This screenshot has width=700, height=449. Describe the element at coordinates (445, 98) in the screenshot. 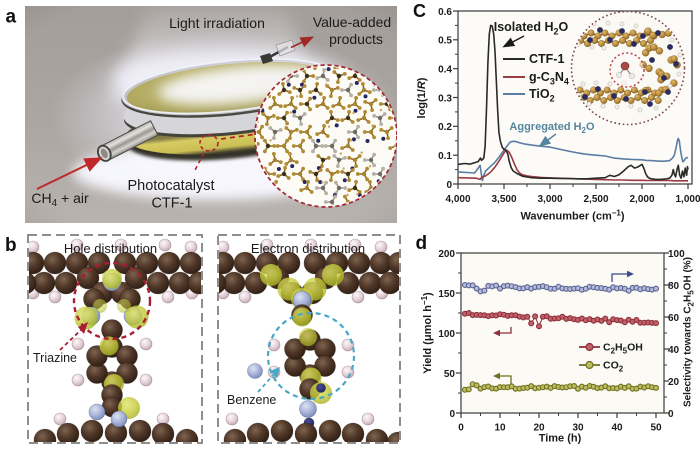

I see `svg-text: 0.3` at that location.